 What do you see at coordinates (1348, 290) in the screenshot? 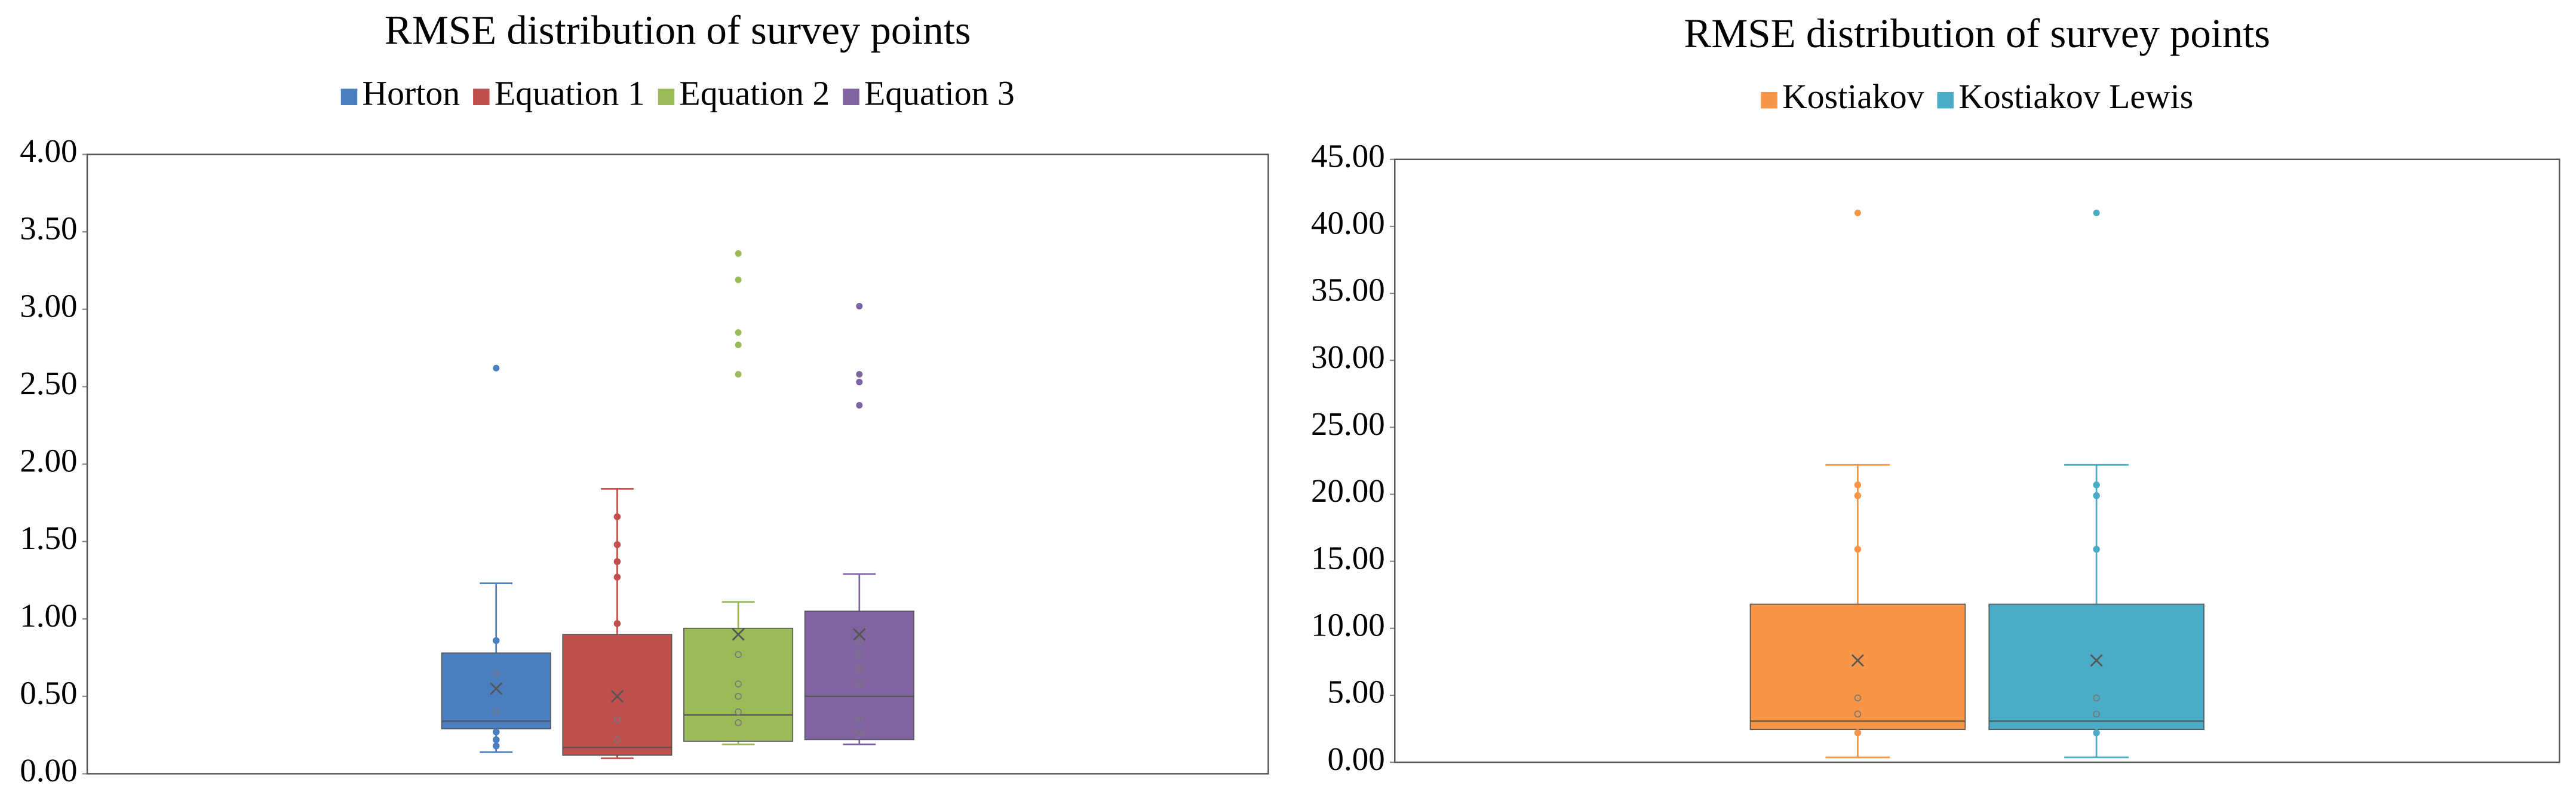
I see `y-tick-label: 35.00` at bounding box center [1348, 290].